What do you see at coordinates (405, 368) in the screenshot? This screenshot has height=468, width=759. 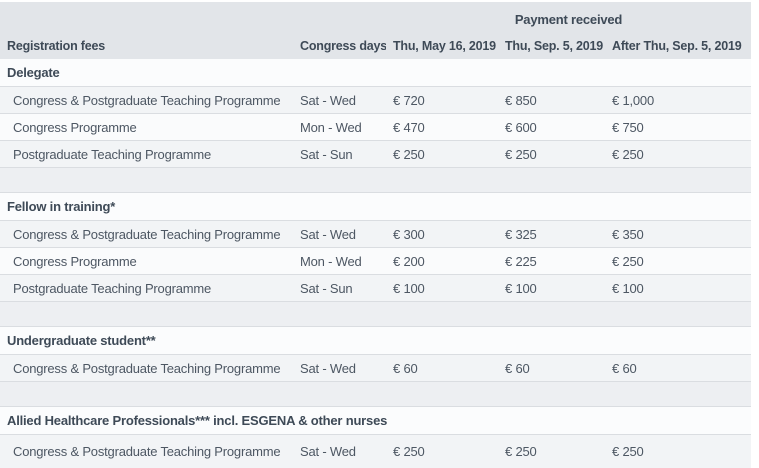 I see `row-price-early: € 60` at bounding box center [405, 368].